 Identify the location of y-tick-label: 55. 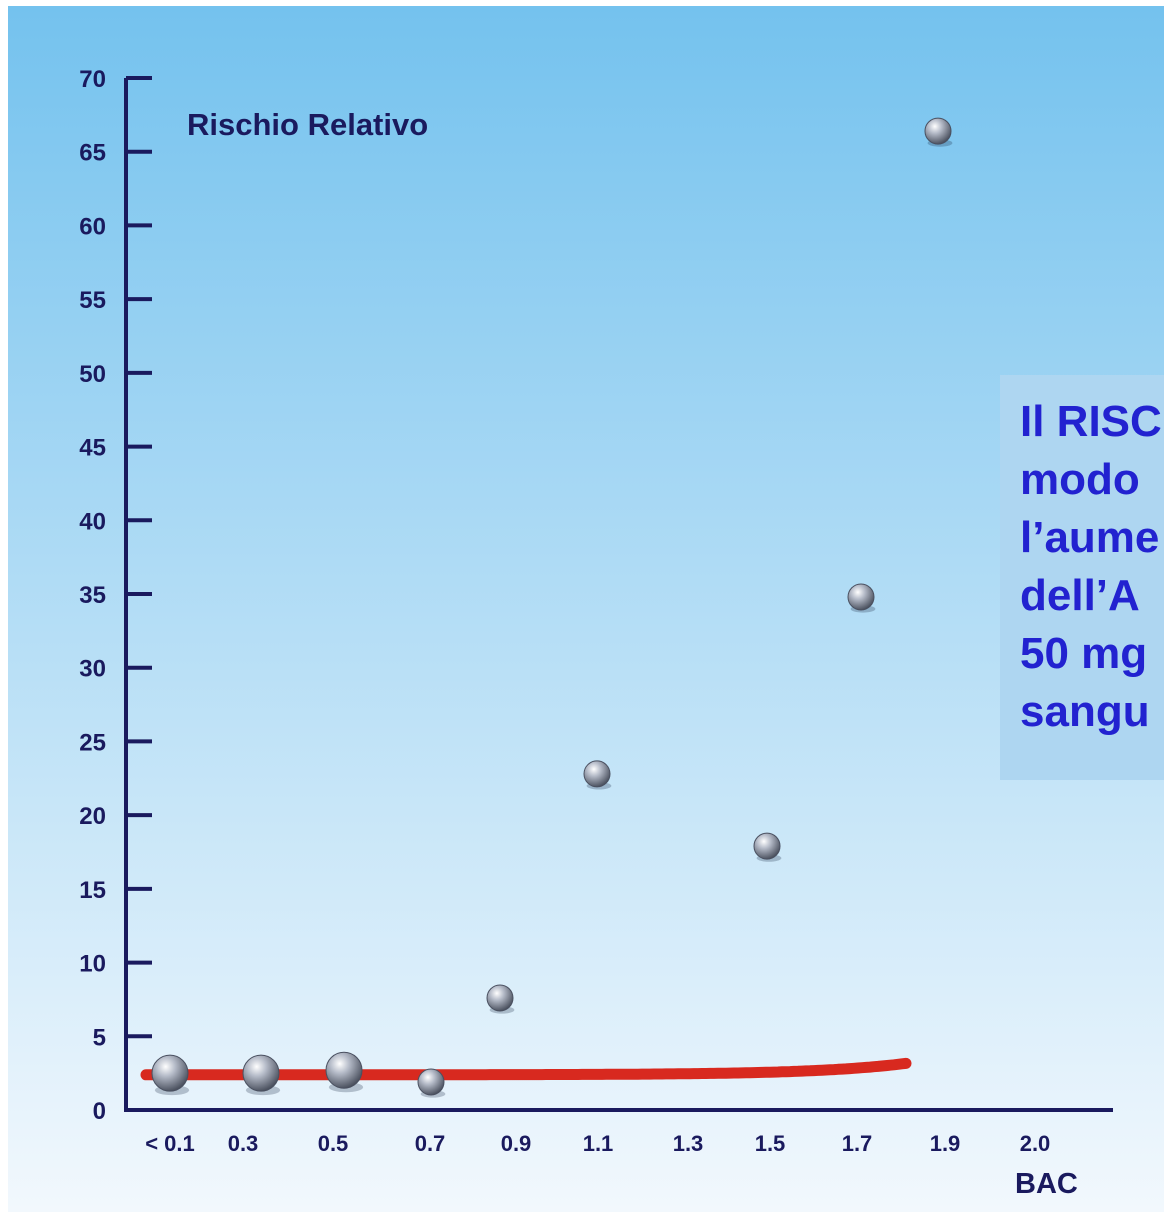
(92, 300).